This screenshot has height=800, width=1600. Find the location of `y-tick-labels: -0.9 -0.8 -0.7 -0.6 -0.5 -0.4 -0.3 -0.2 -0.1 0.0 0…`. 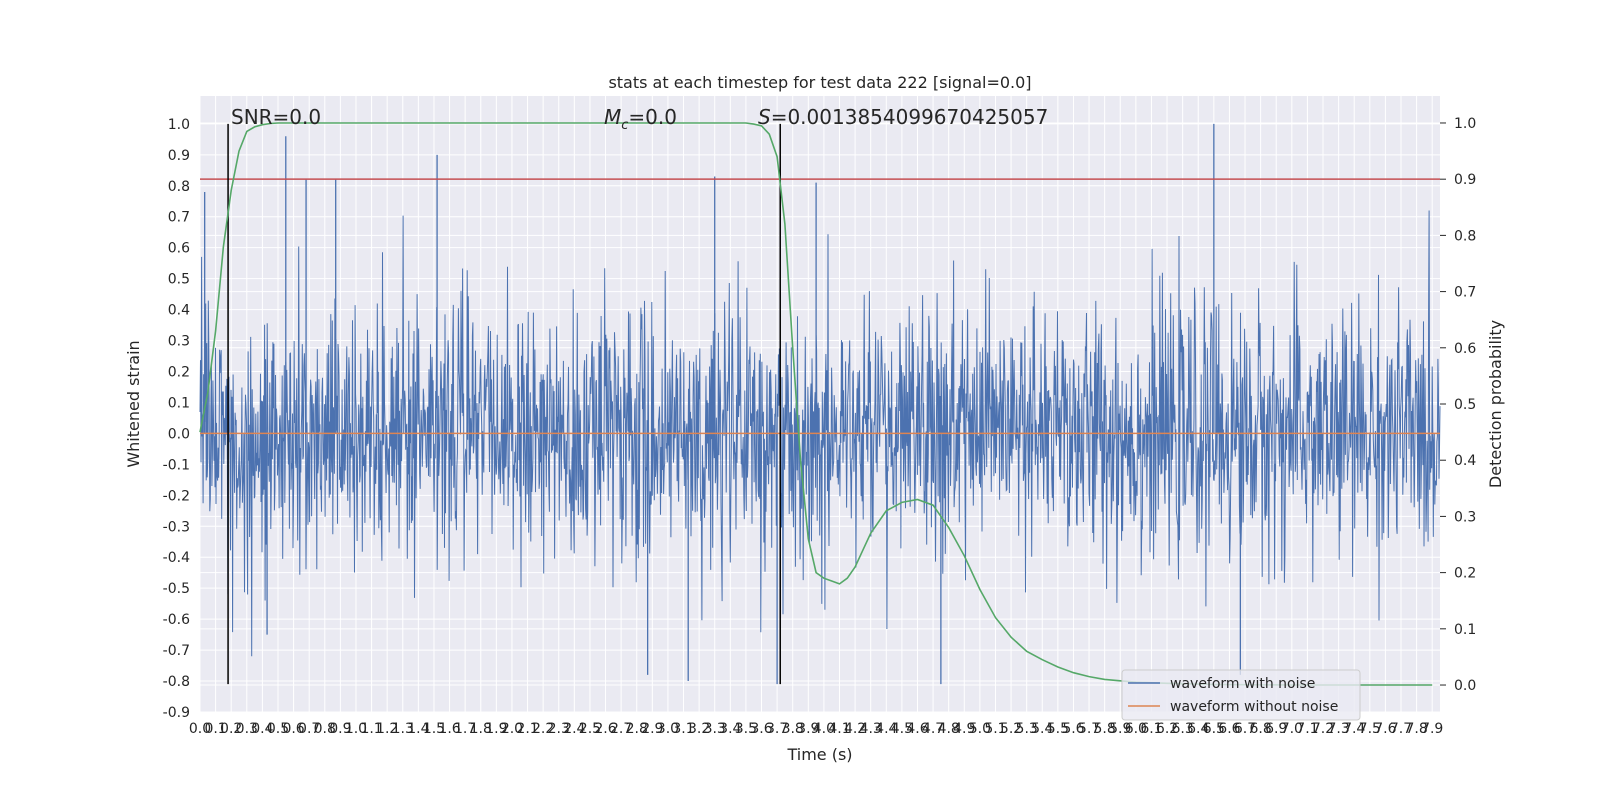

y-tick-labels: -0.9 -0.8 -0.7 -0.6 -0.5 -0.4 -0.3 -0.2 -0.1 0.0 0… is located at coordinates (176, 419).